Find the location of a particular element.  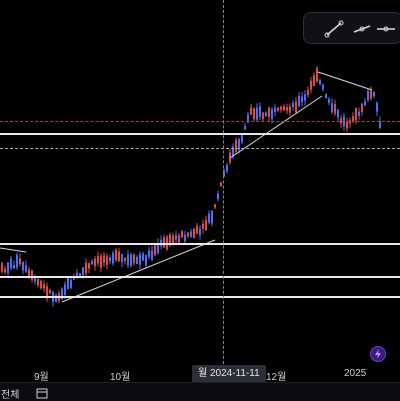

drawing-toolbar is located at coordinates (351, 28).